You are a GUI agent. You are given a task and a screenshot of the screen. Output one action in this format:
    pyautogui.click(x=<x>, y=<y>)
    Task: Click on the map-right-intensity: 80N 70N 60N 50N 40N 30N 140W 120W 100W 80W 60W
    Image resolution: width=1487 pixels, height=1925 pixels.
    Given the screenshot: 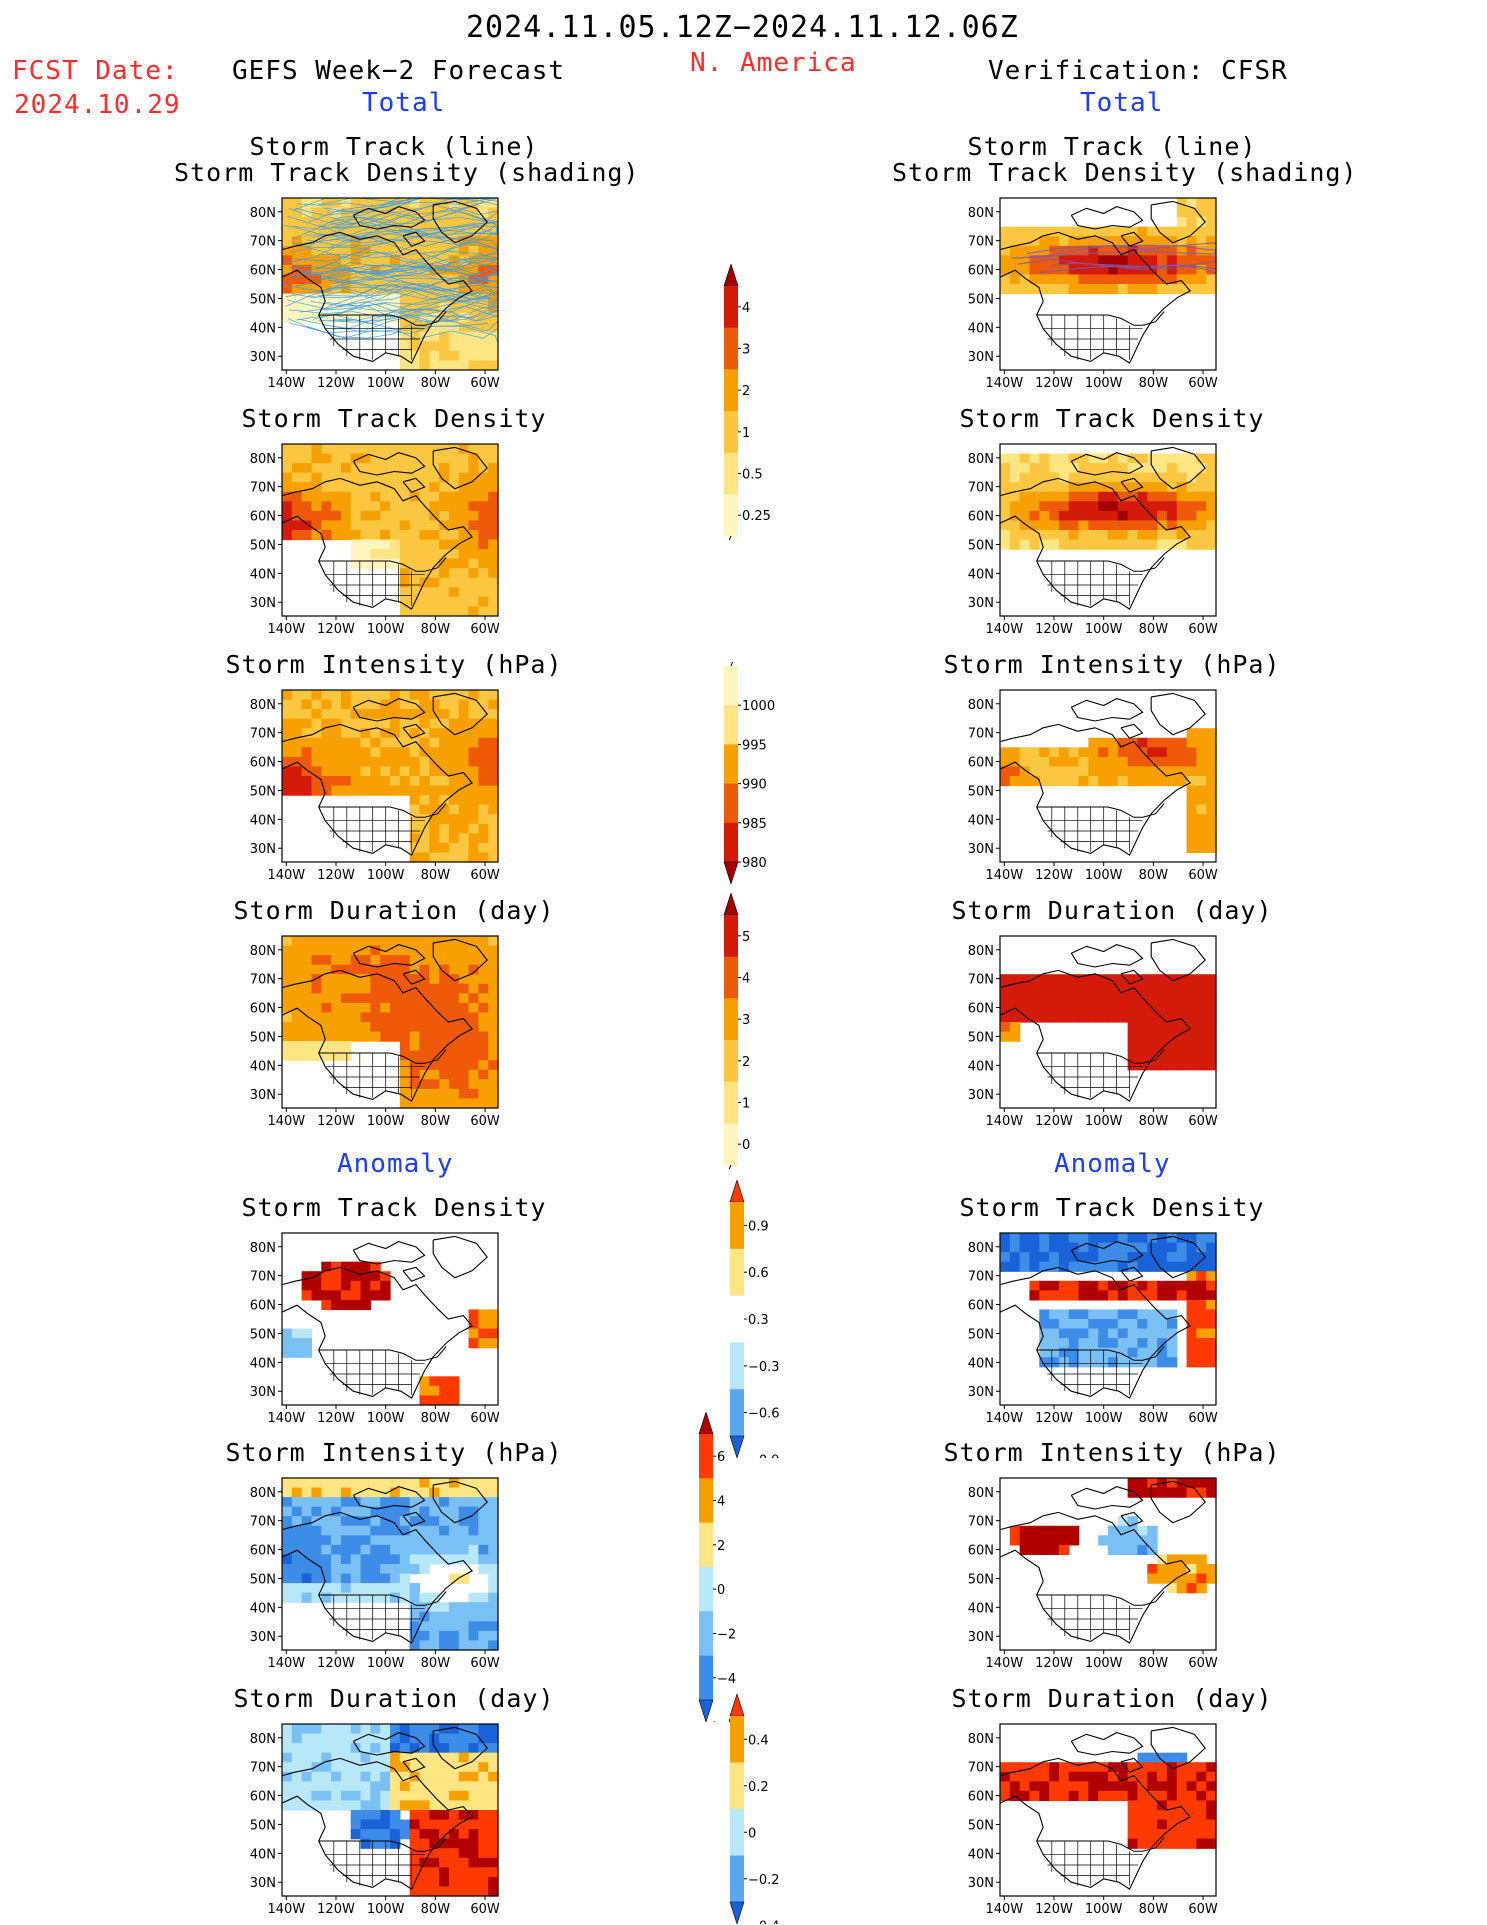 What is the action you would take?
    pyautogui.click(x=1093, y=785)
    